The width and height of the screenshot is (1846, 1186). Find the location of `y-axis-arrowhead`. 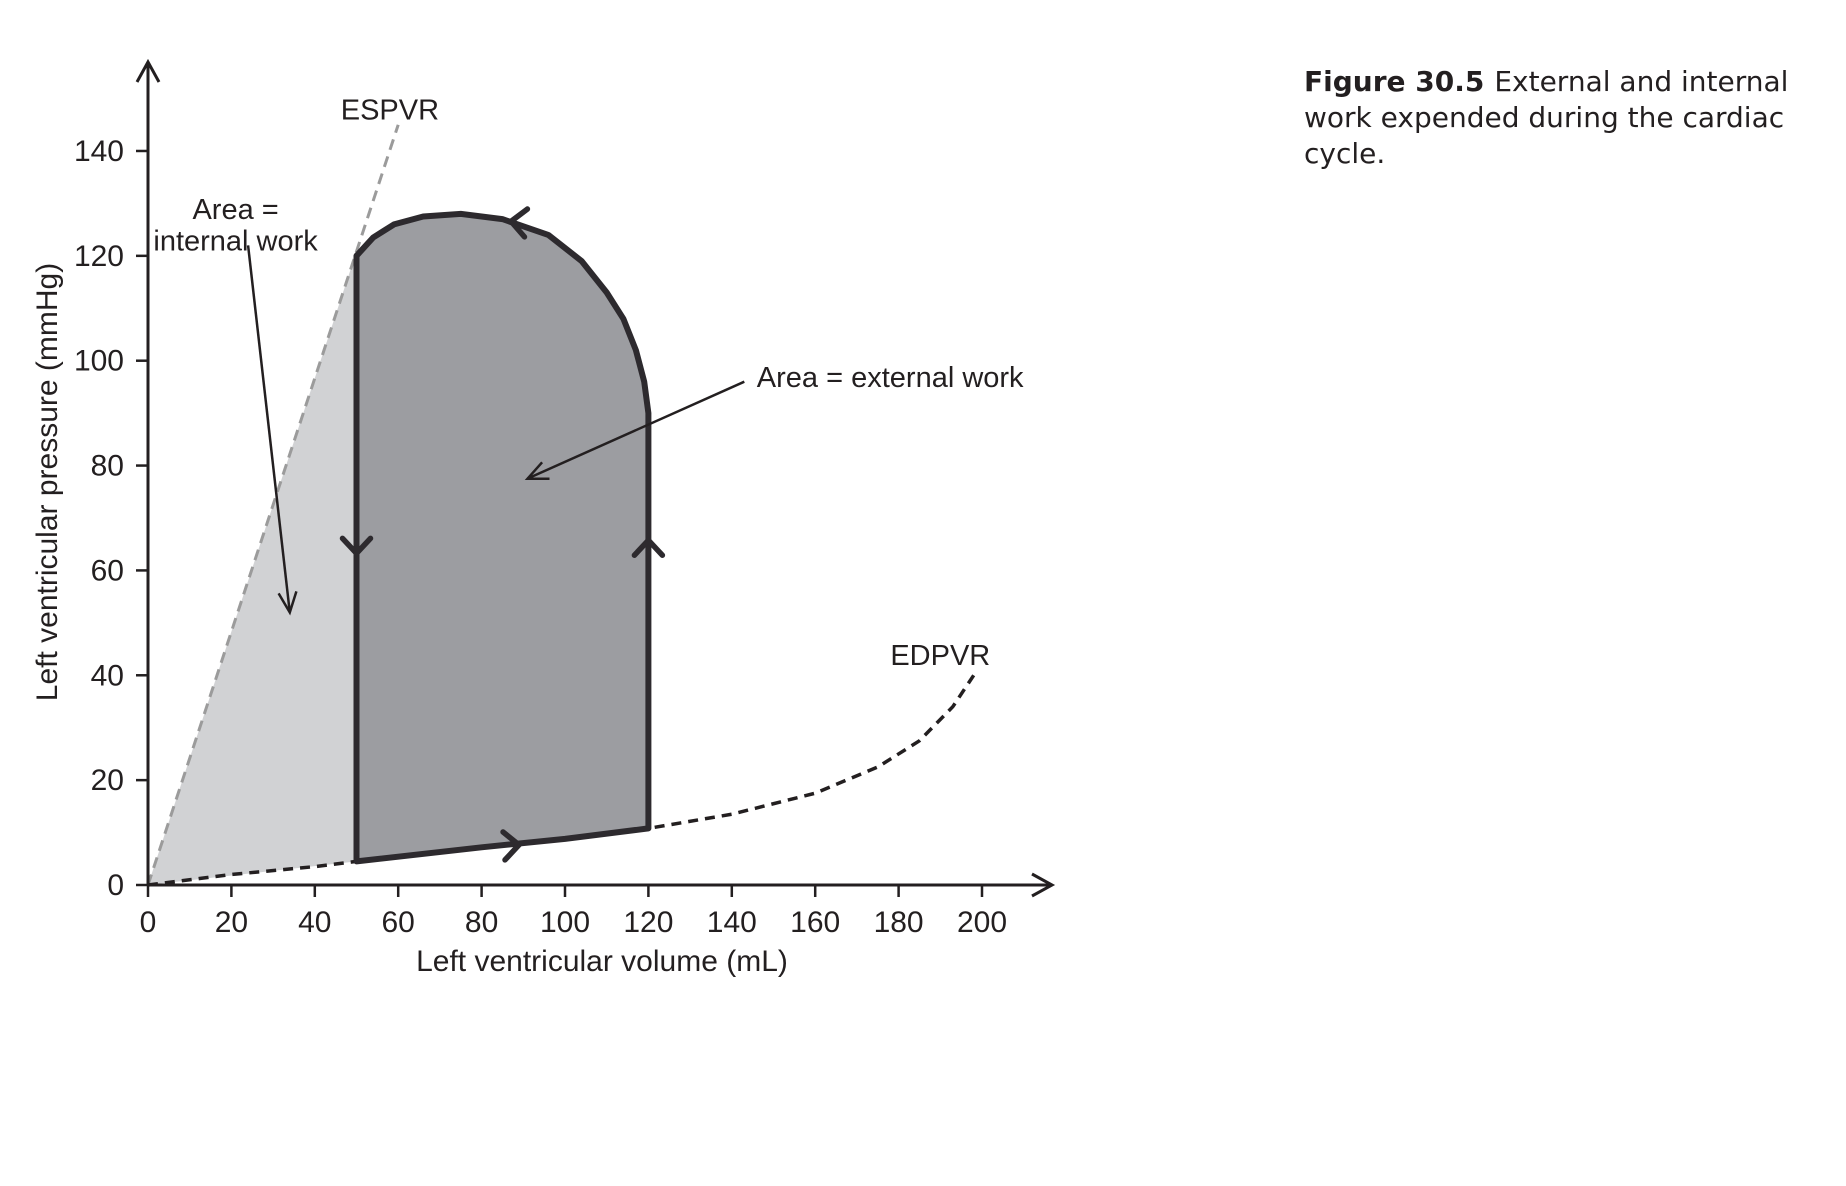

y-axis-arrowhead is located at coordinates (148, 70).